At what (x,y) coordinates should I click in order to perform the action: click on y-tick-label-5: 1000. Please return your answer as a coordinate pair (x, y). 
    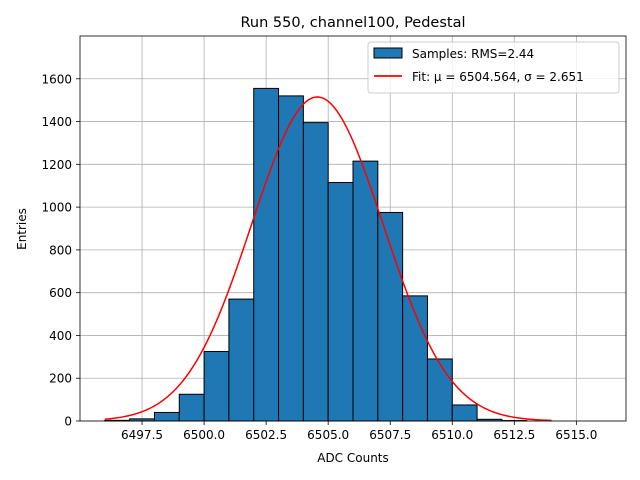
    Looking at the image, I should click on (56, 208).